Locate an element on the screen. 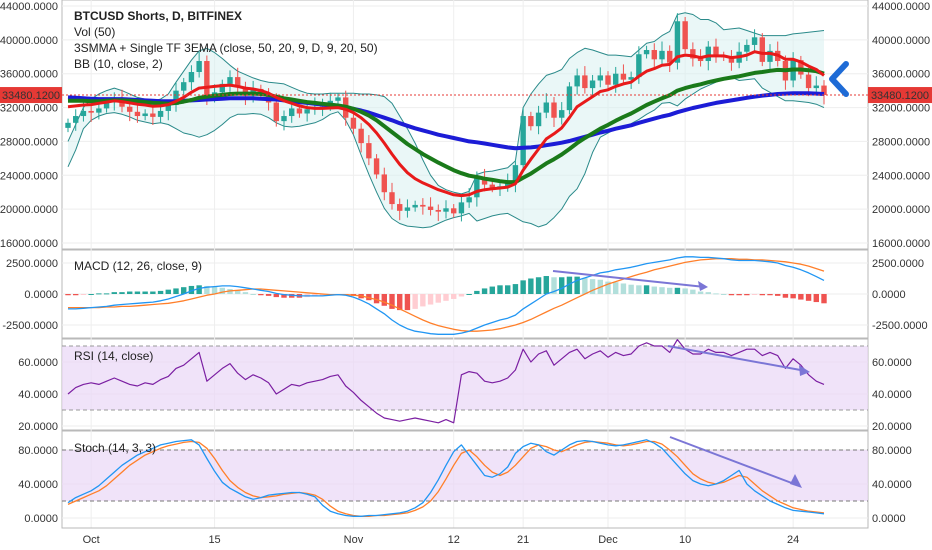  y-tick-label-right: -2500.0000 is located at coordinates (900, 326).